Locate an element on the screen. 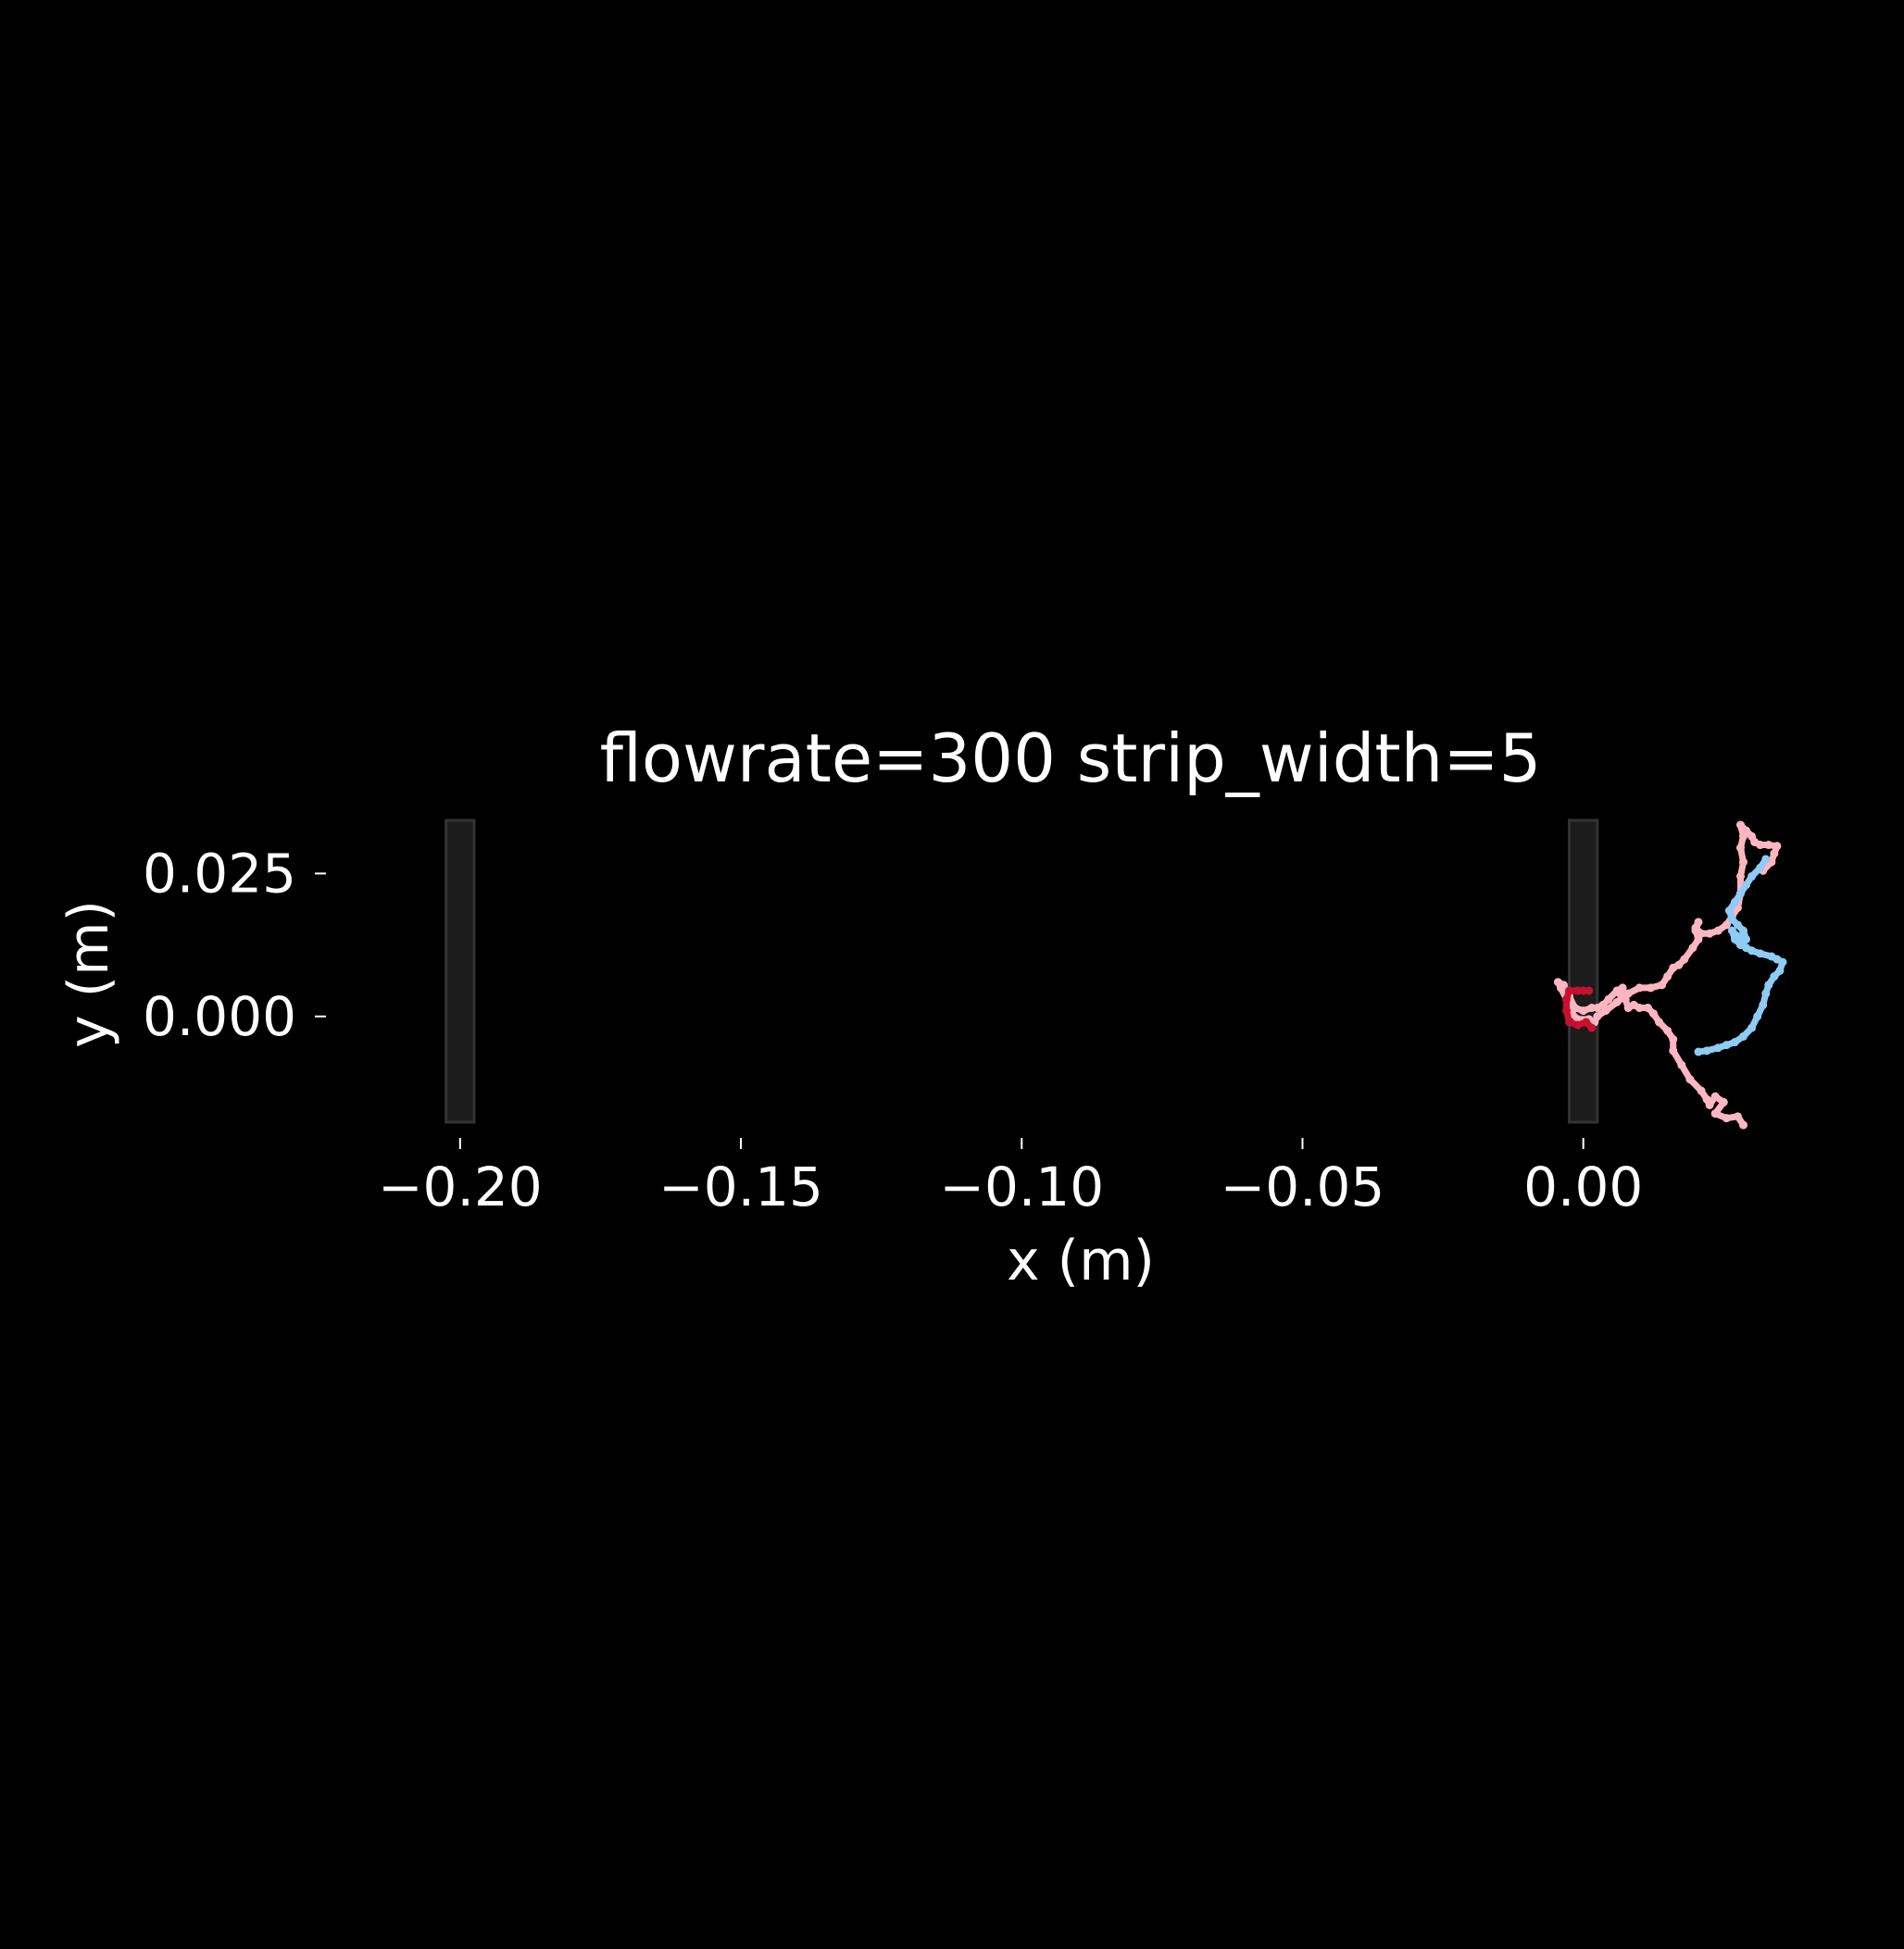  x-tick-label: −0.20 is located at coordinates (460, 1187).